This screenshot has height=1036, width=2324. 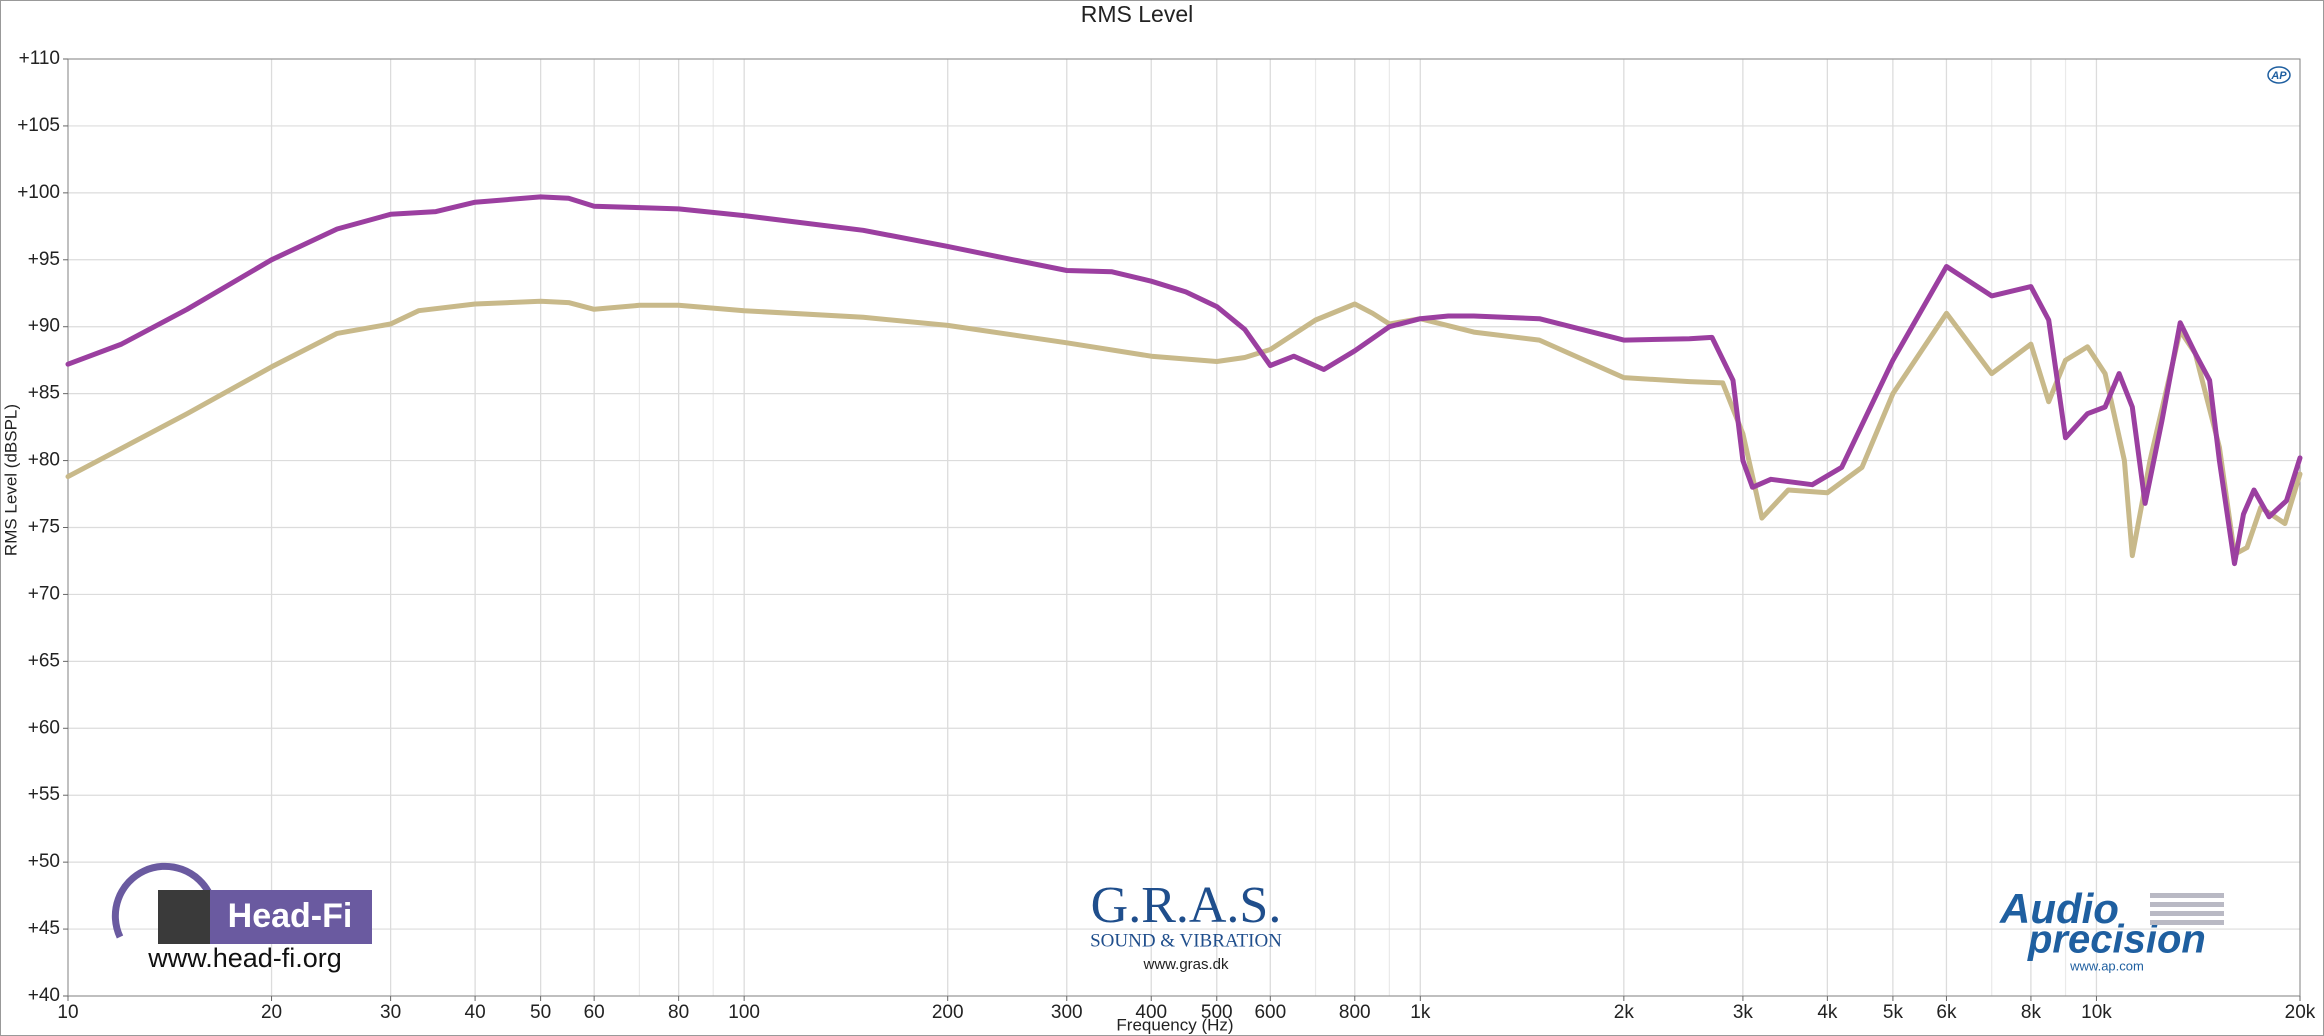 What do you see at coordinates (2300, 1012) in the screenshot?
I see `x-tick-label: 20k` at bounding box center [2300, 1012].